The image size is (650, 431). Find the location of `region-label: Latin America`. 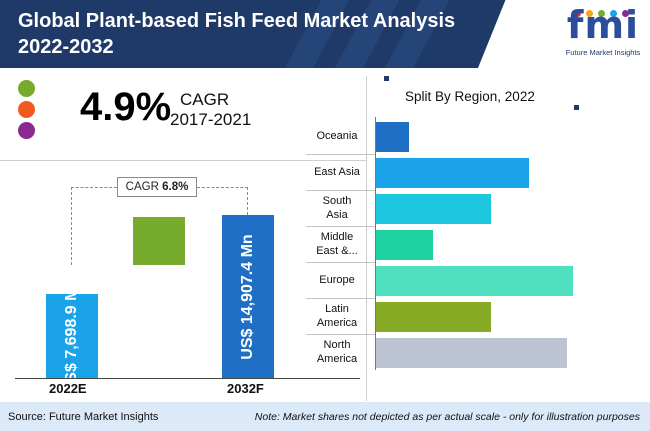

region-label: Latin America is located at coordinates (337, 316).